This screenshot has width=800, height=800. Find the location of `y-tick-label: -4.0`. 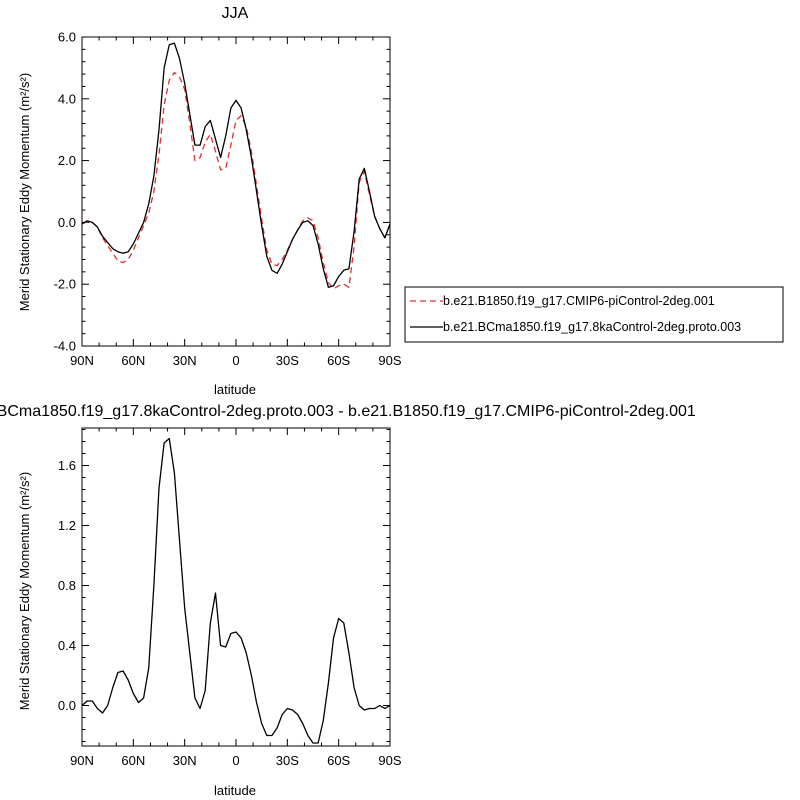

y-tick-label: -4.0 is located at coordinates (65, 346).